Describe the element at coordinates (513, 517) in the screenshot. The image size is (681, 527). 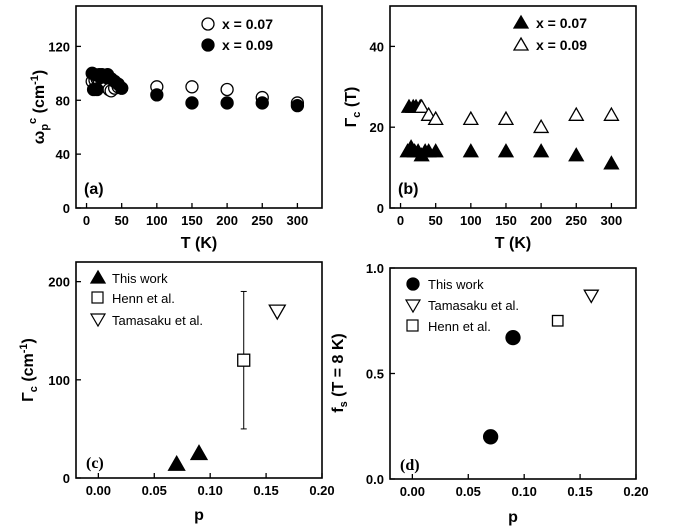
I see `panel-d-xlabel: p` at that location.